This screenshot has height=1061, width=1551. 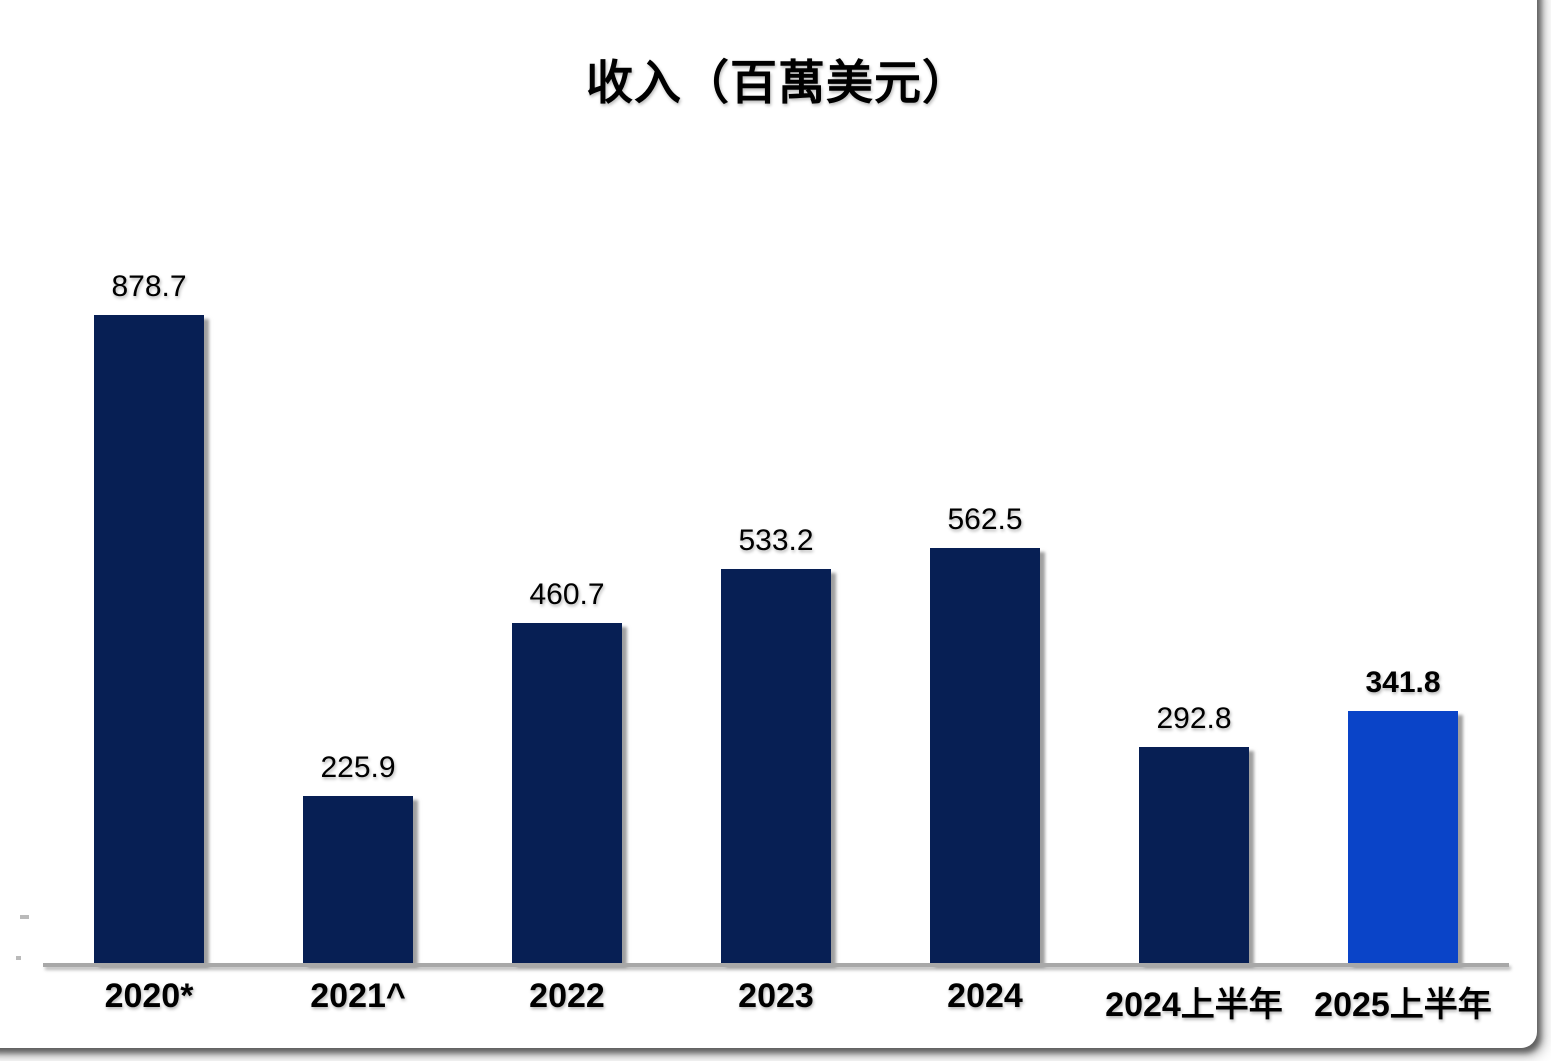 I want to click on bar-value-label: 292.8, so click(x=1194, y=718).